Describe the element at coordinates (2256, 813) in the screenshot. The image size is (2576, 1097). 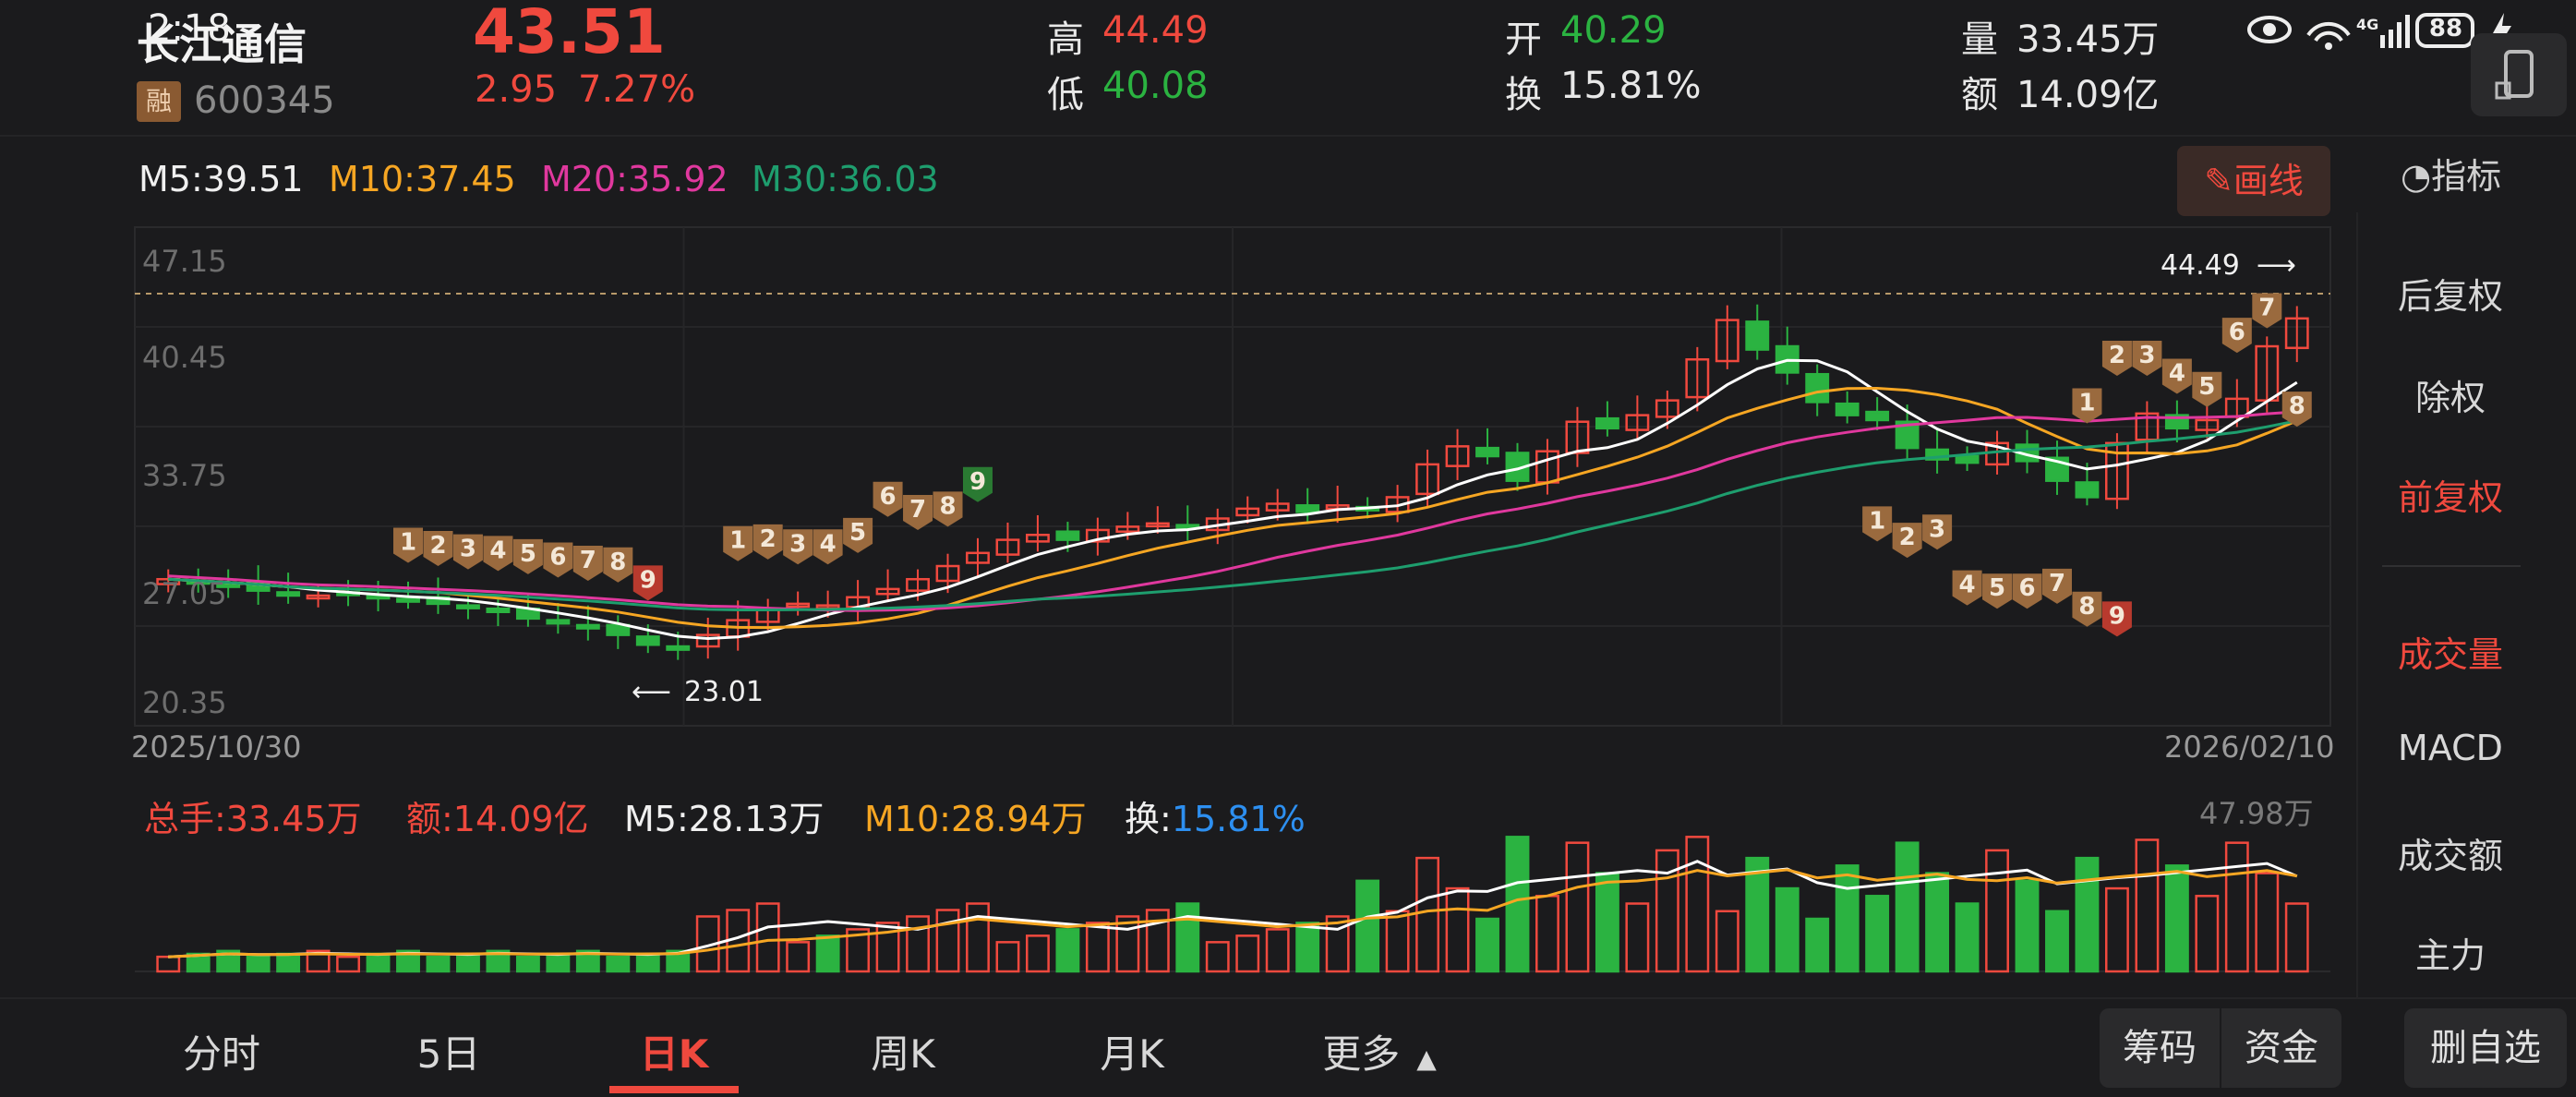
I see `volume-max-label: 47.98万` at that location.